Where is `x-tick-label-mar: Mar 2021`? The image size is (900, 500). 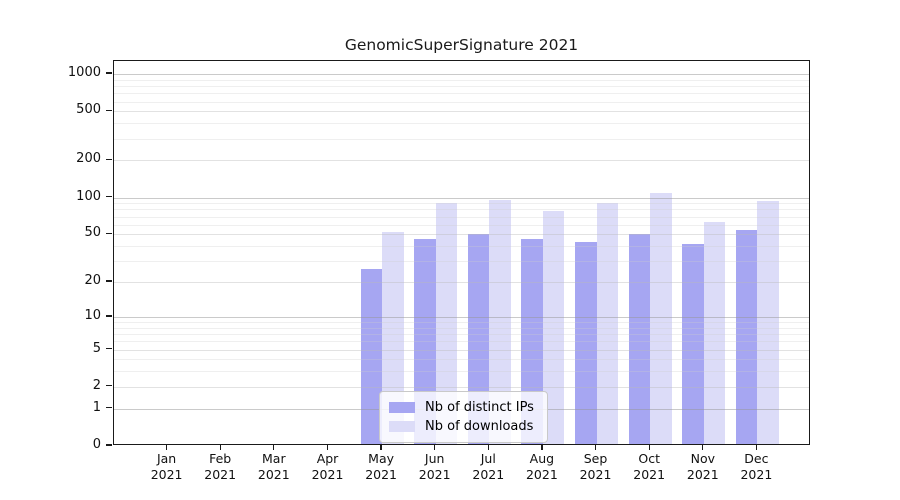
x-tick-label-mar: Mar 2021 is located at coordinates (274, 466).